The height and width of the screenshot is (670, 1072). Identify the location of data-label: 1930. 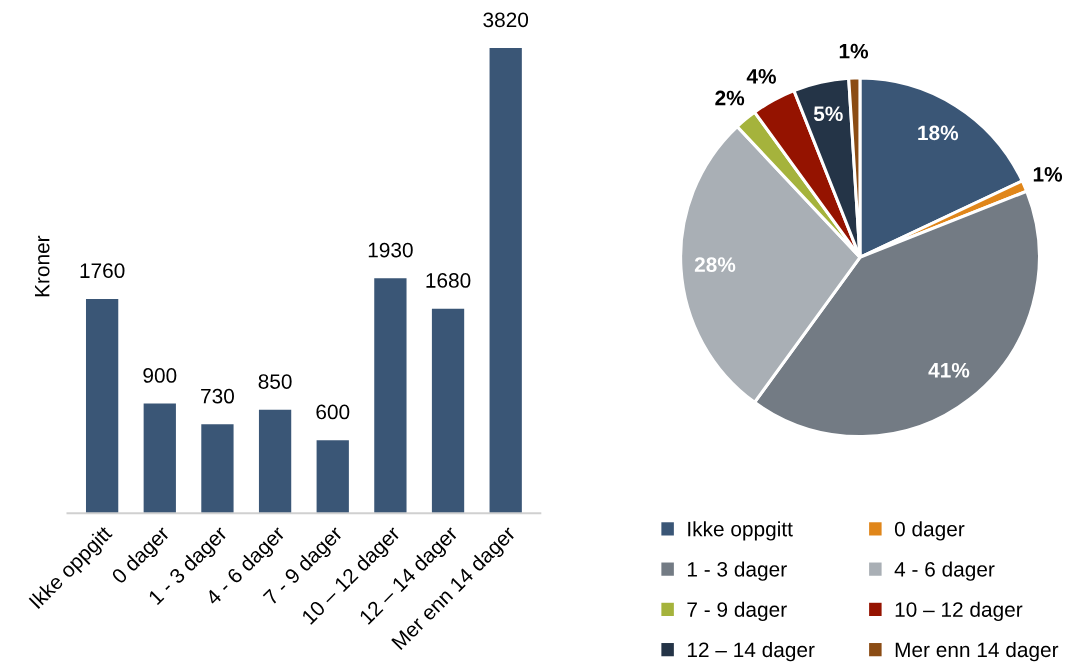
(390, 250).